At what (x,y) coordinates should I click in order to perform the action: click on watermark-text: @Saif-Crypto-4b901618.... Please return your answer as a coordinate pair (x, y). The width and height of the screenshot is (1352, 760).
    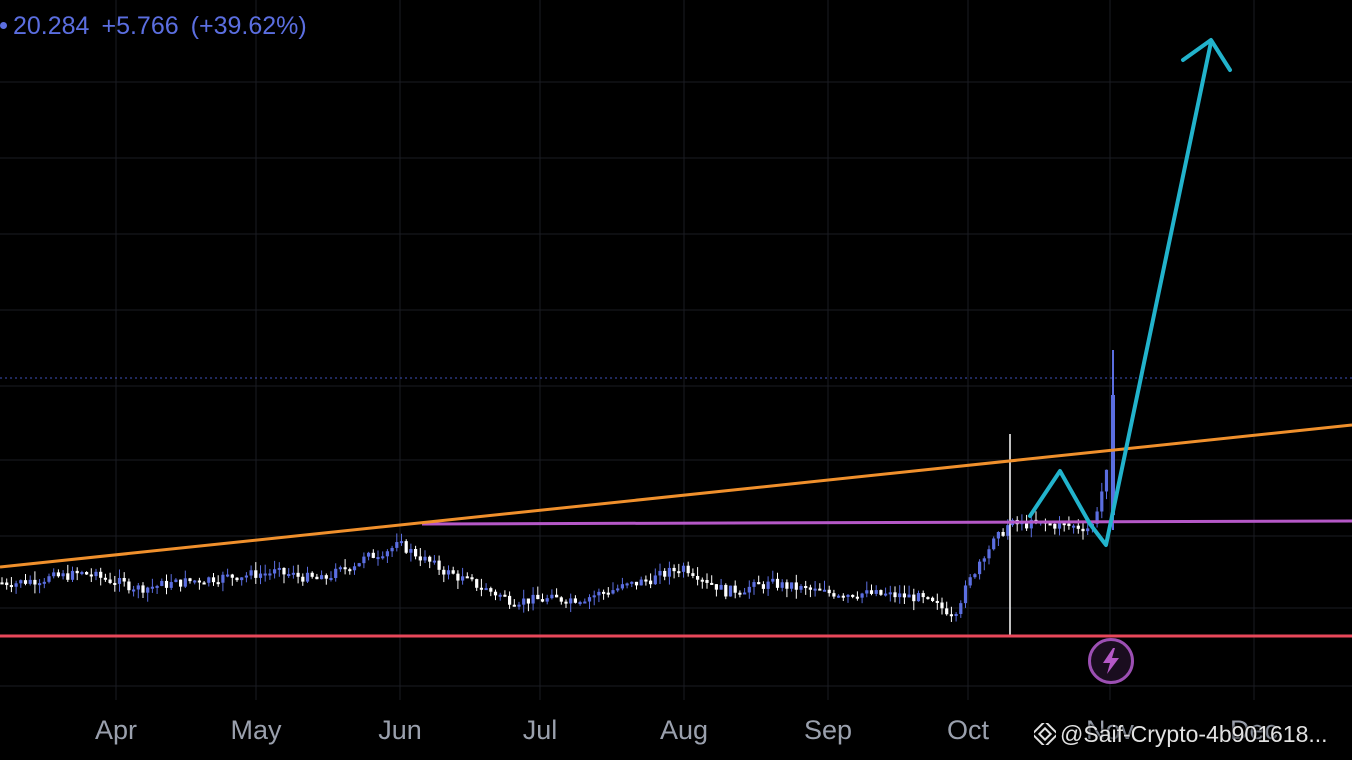
    Looking at the image, I should click on (1194, 734).